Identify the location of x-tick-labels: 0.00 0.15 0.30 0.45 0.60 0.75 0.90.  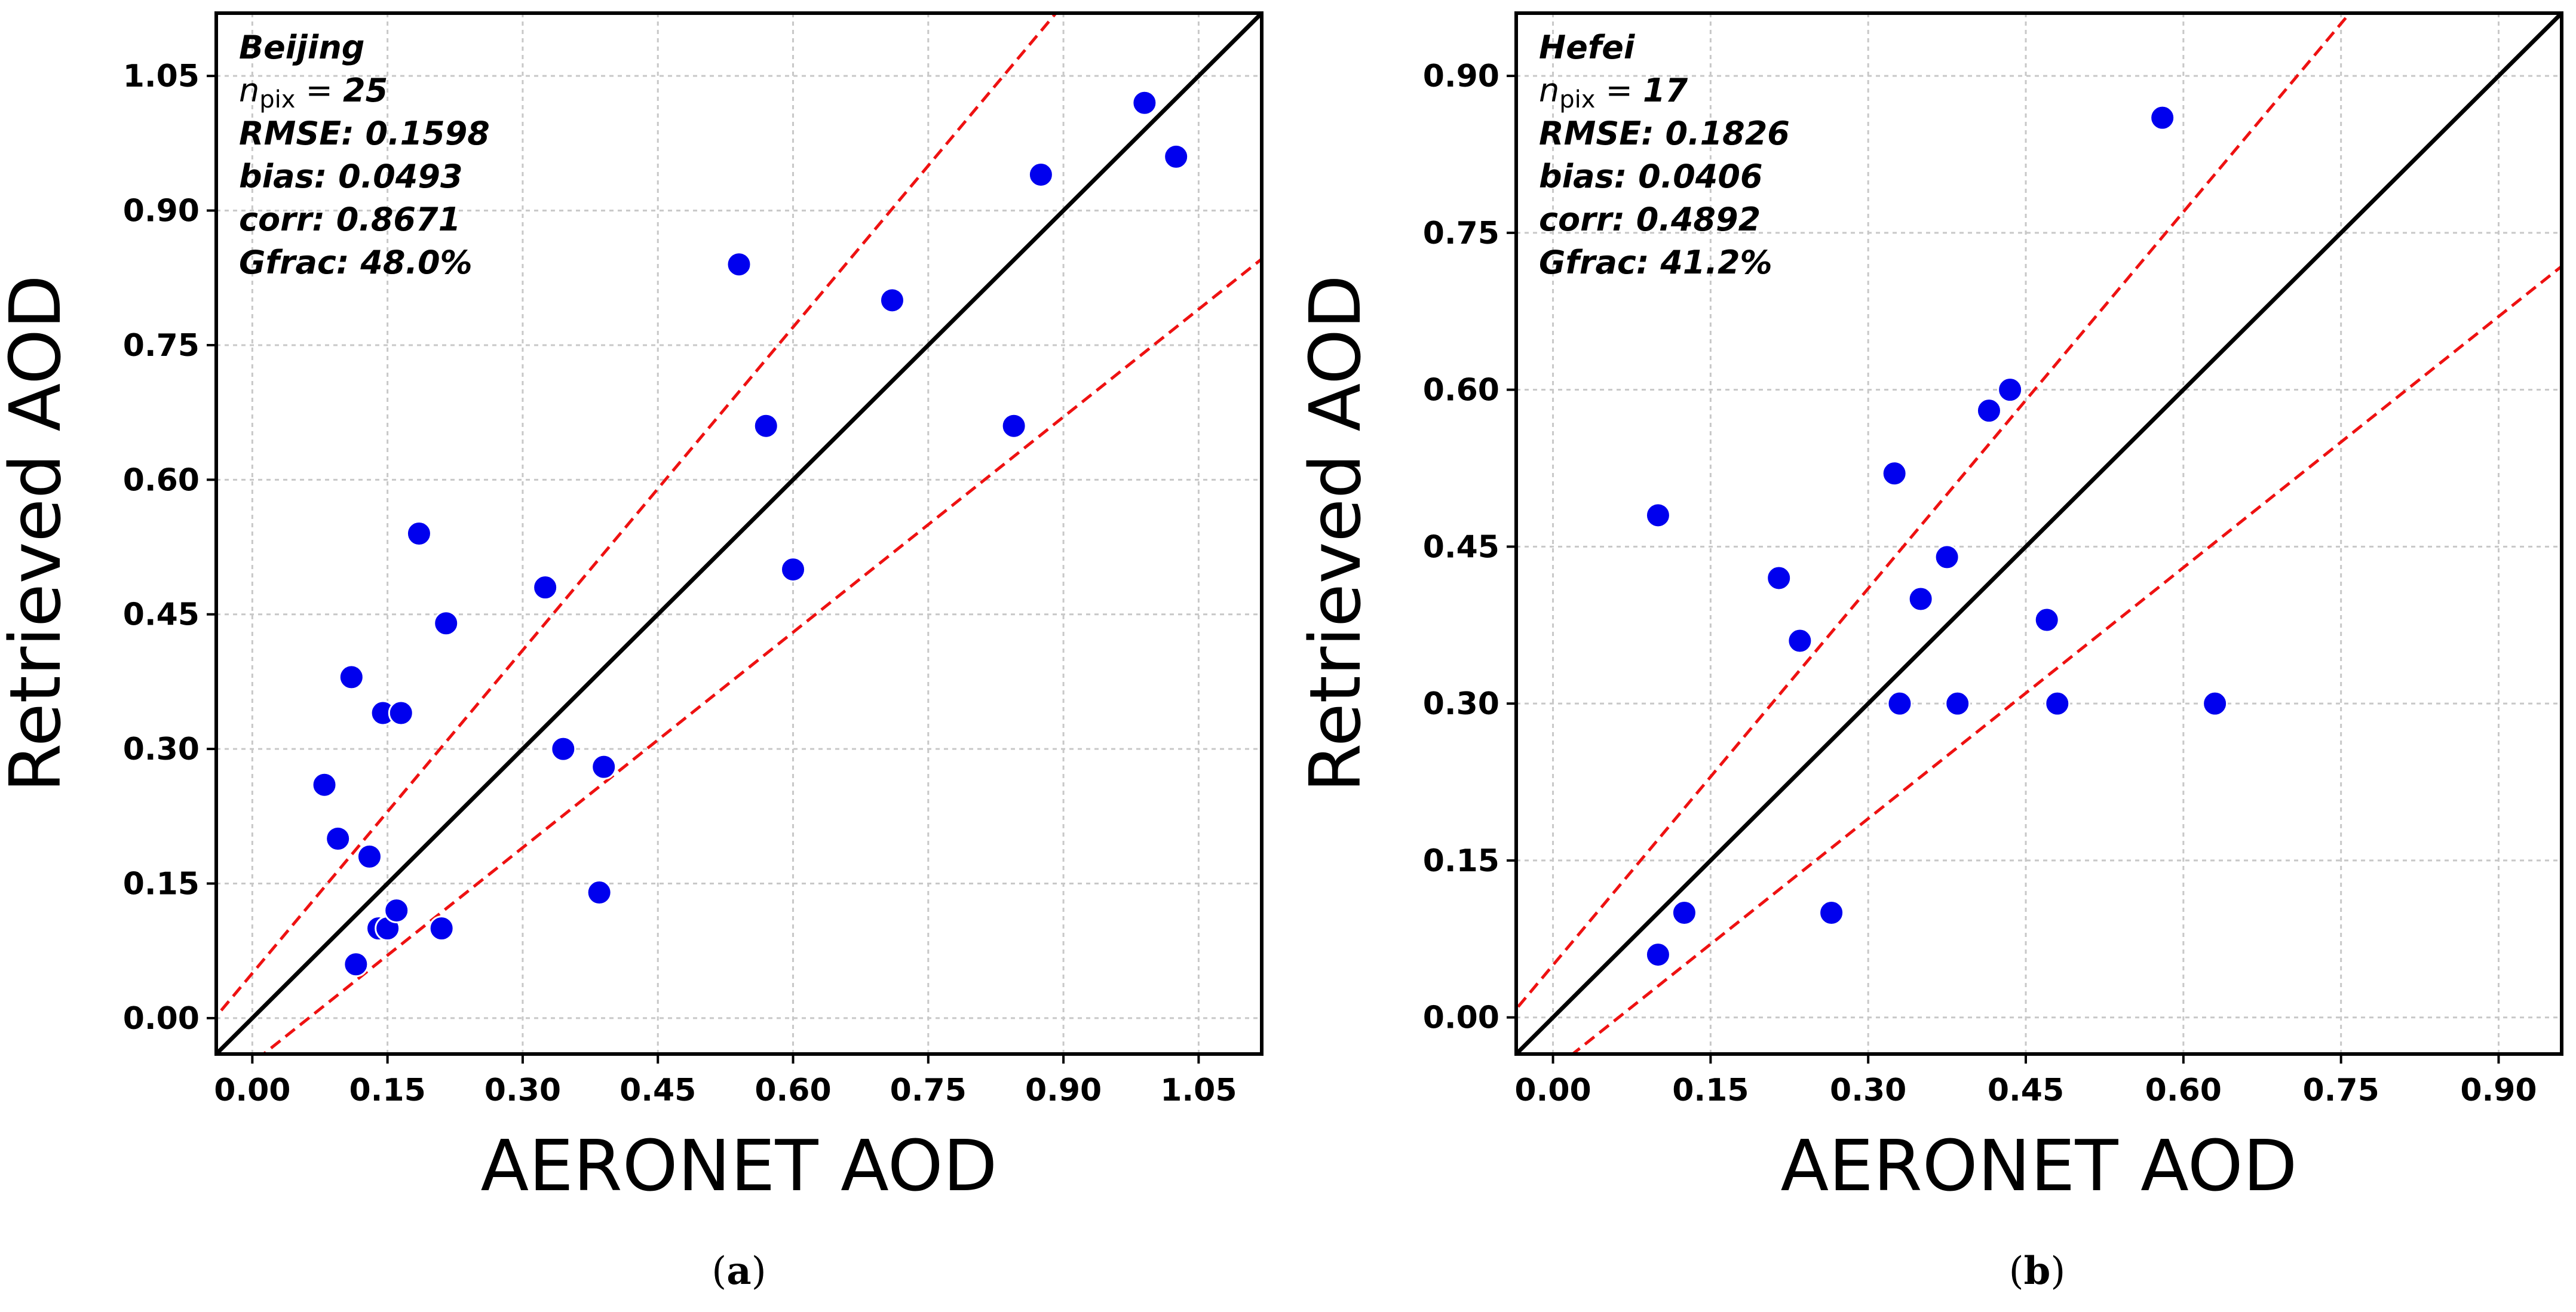
(2025, 1081).